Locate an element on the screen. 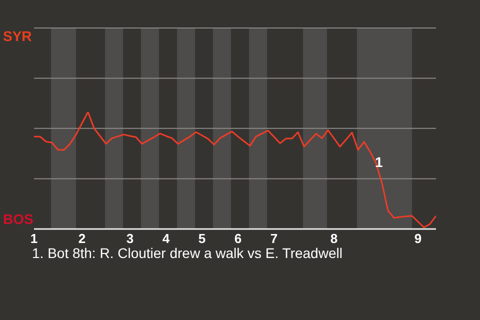 This screenshot has width=480, height=320. x-tick-label: 6 is located at coordinates (238, 238).